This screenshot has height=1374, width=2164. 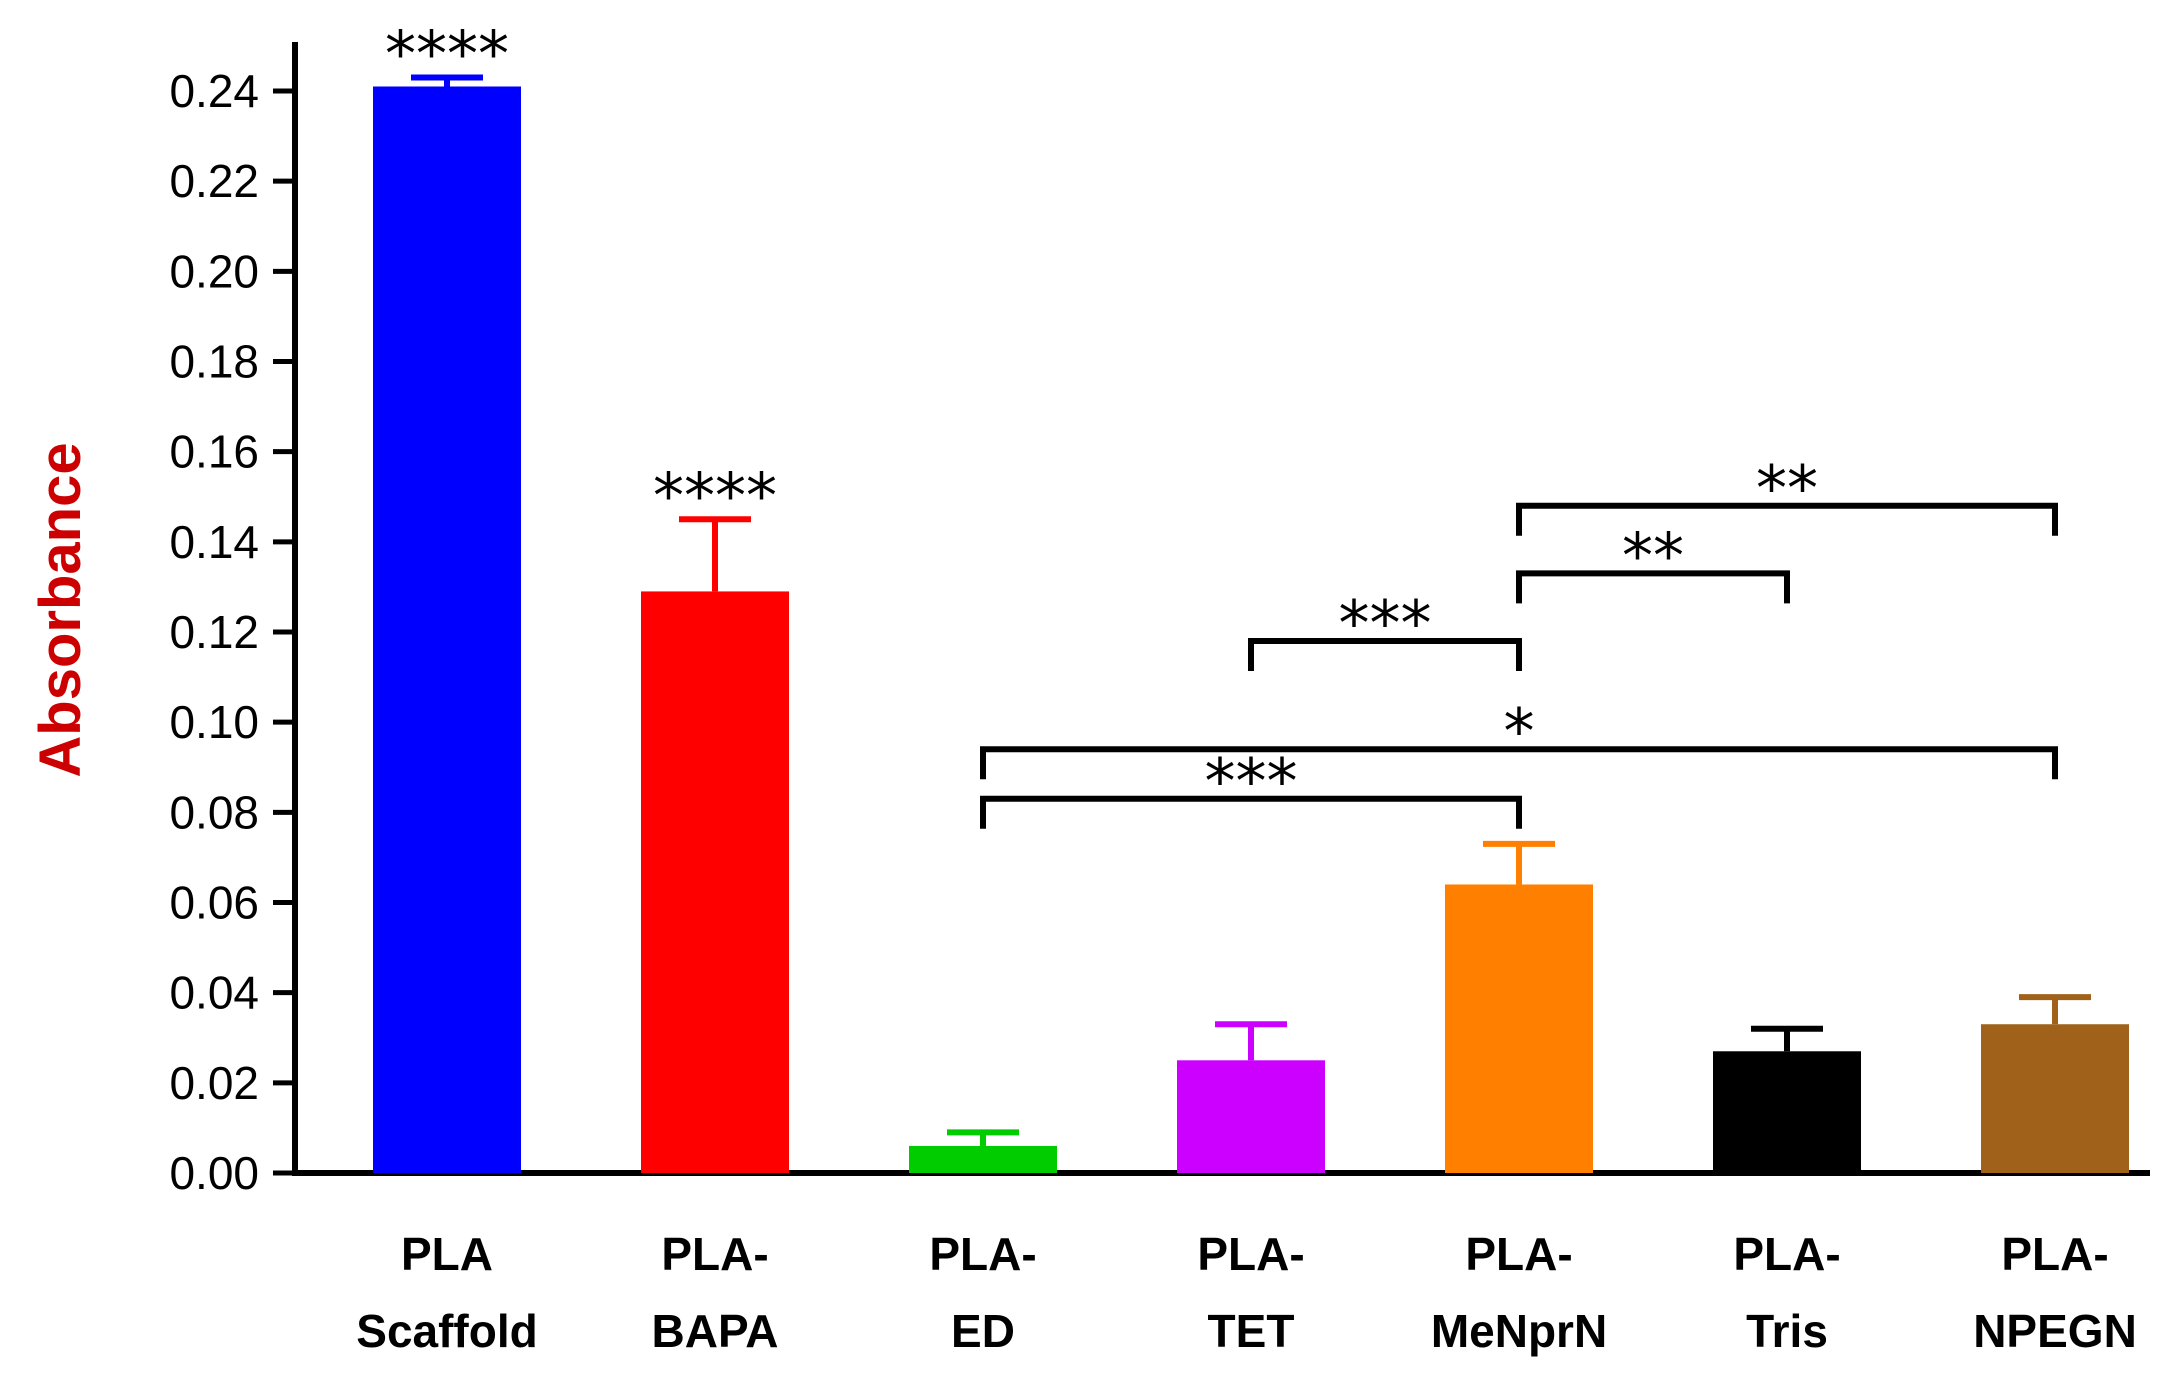 I want to click on x-tick-label: PLA, so click(x=447, y=1254).